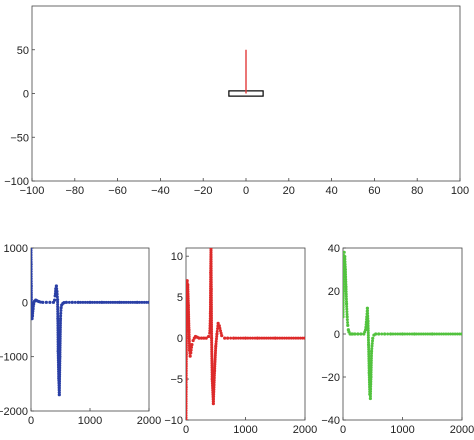 Image resolution: width=474 pixels, height=440 pixels. Describe the element at coordinates (19, 138) in the screenshot. I see `y-tick-label: −50` at that location.